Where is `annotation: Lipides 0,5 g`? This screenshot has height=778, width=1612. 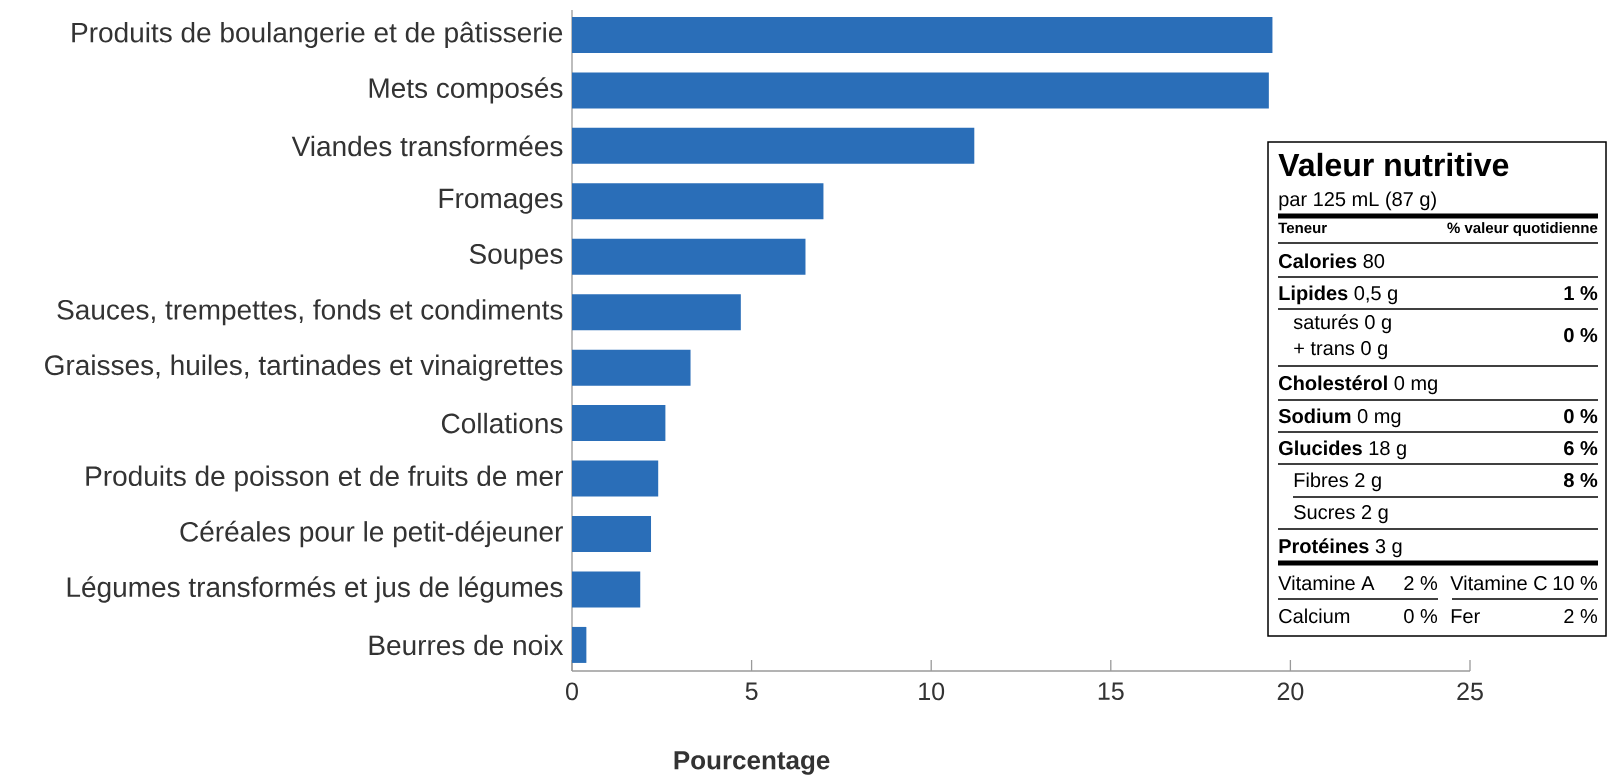 annotation: Lipides 0,5 g is located at coordinates (1338, 295).